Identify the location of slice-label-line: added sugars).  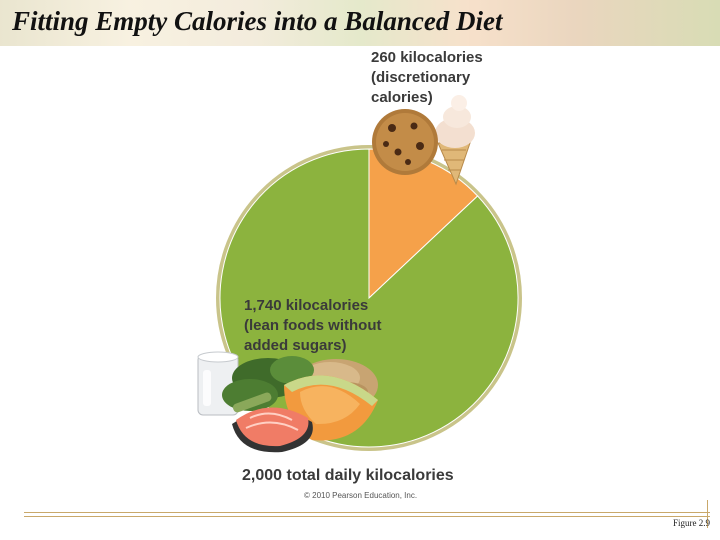
(295, 345).